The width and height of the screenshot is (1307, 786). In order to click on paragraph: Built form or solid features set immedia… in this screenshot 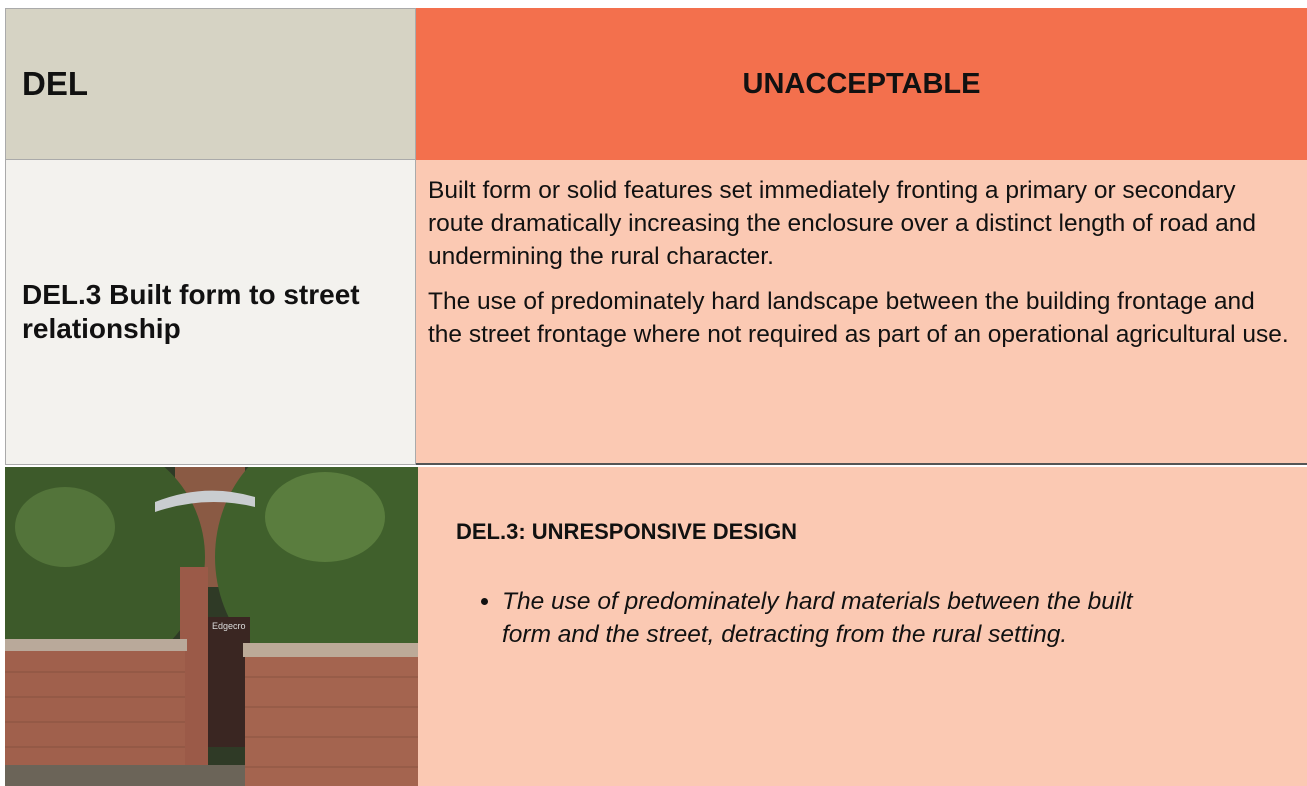, I will do `click(842, 224)`.